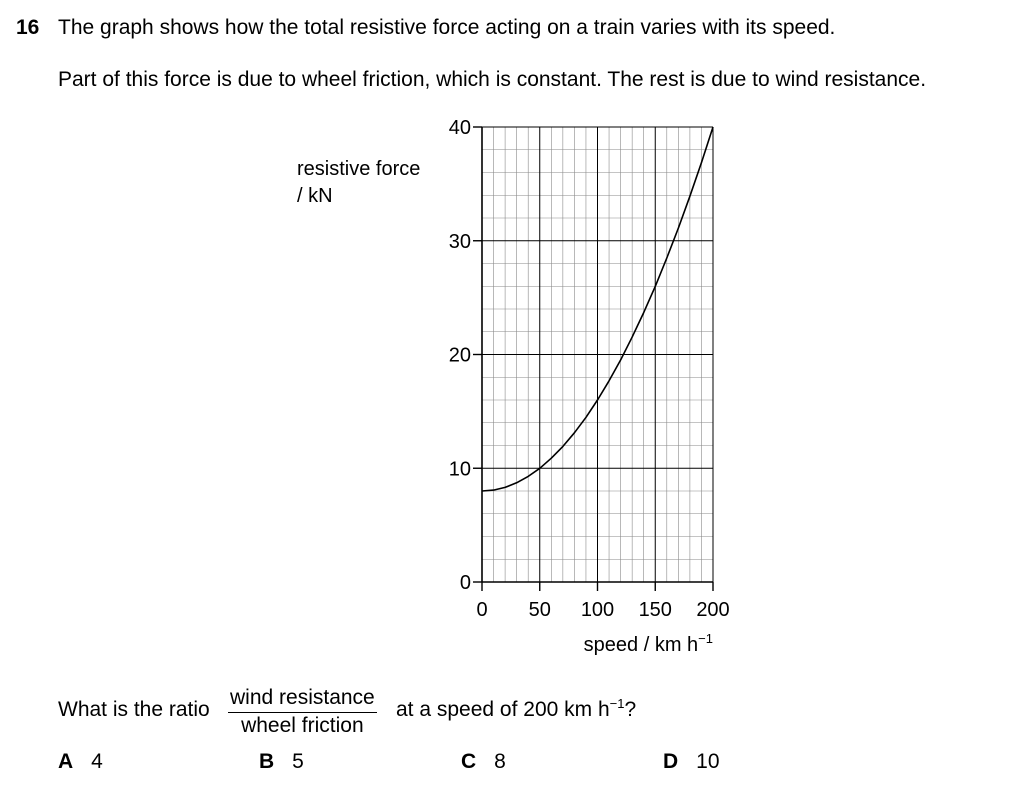 The image size is (1024, 803). I want to click on x-tick-label: 200, so click(712, 610).